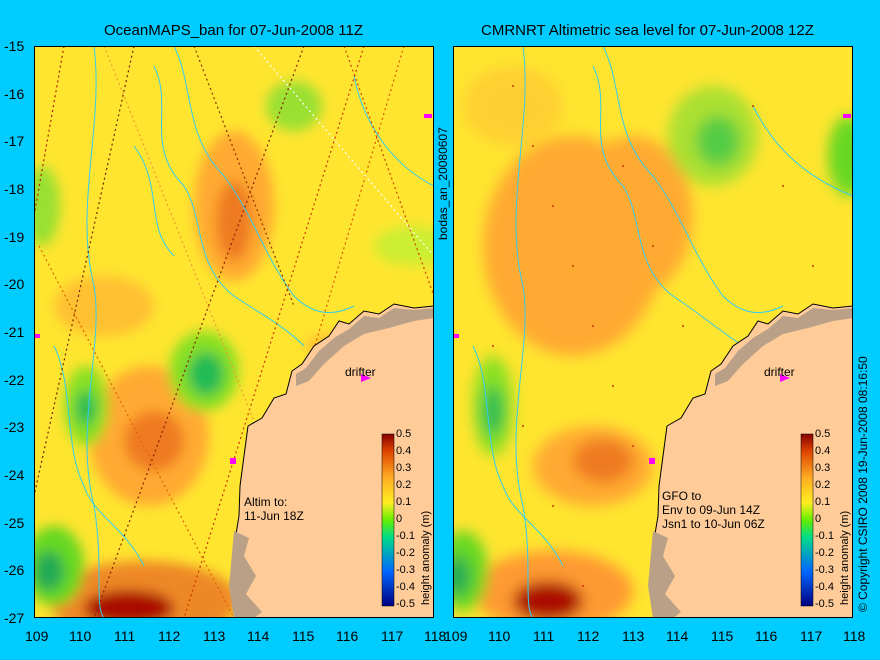 The image size is (880, 660). What do you see at coordinates (14, 380) in the screenshot?
I see `y-tick: -22` at bounding box center [14, 380].